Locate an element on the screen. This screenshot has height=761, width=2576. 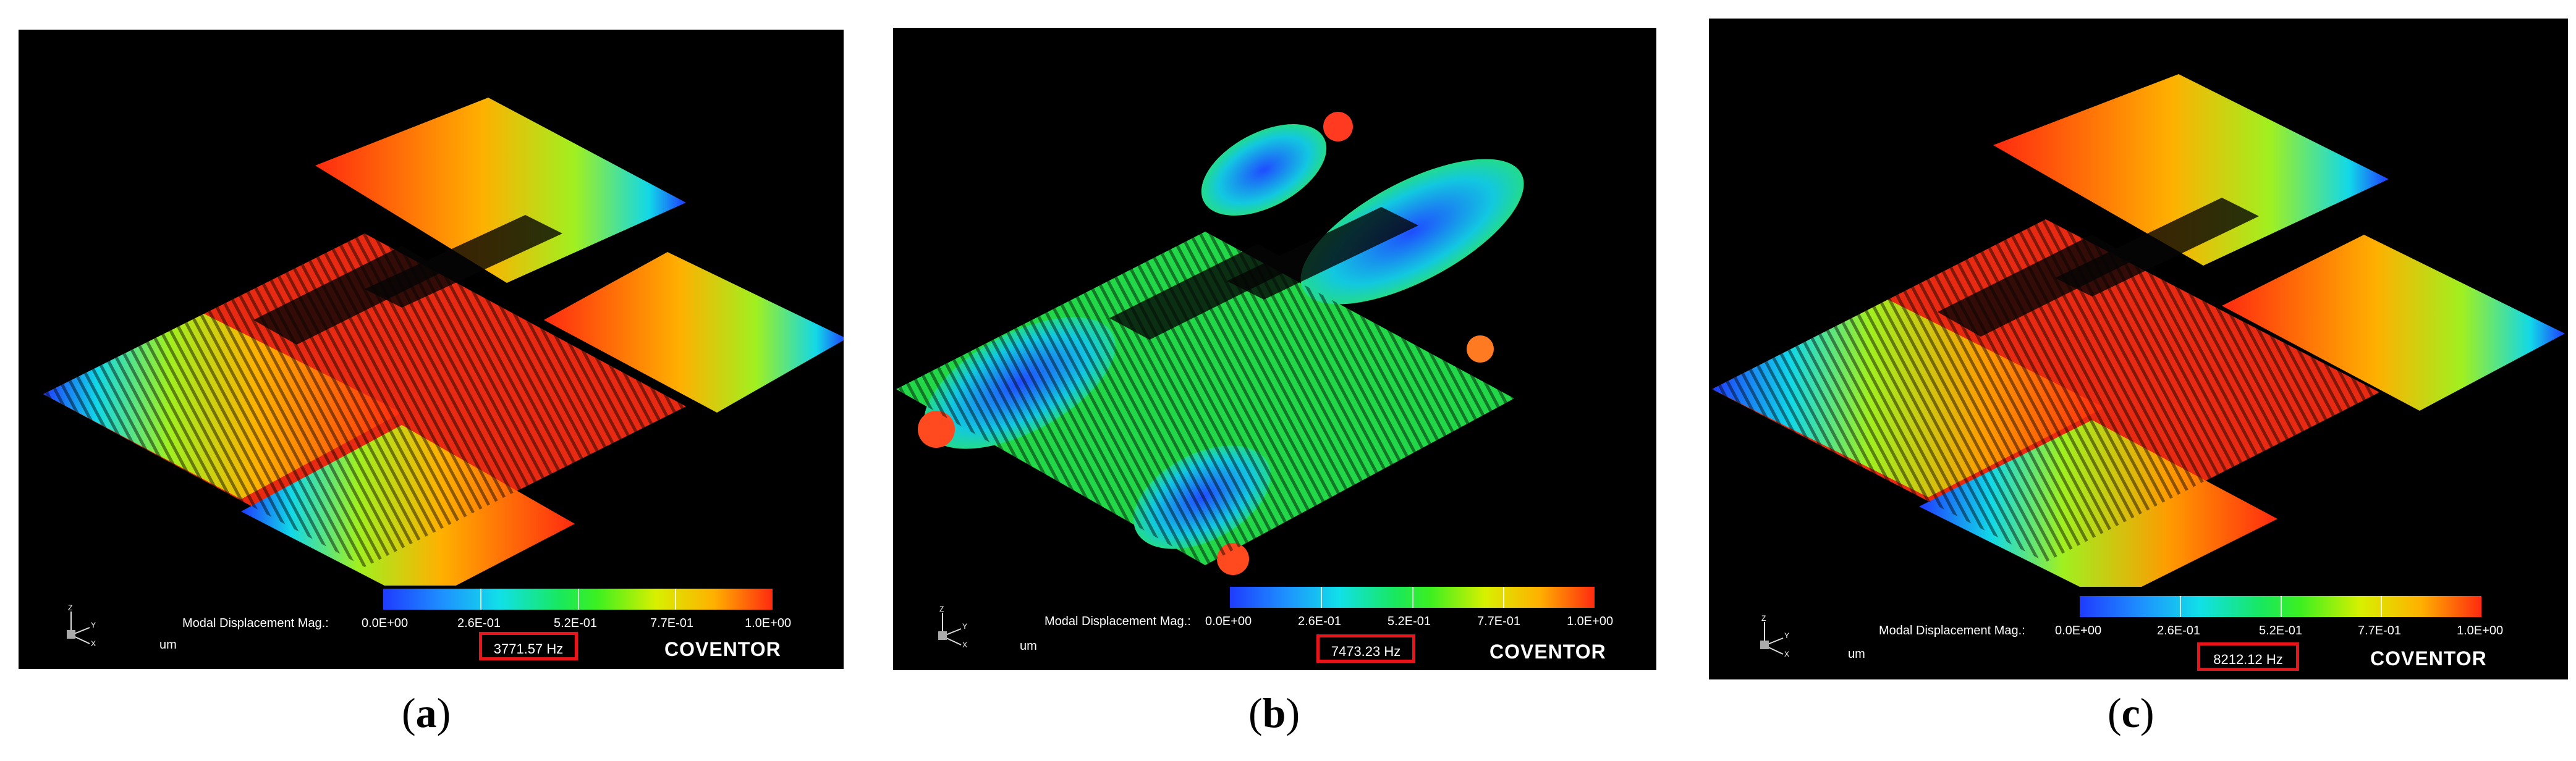
axis-triad-a: Z Y X is located at coordinates (77, 626).